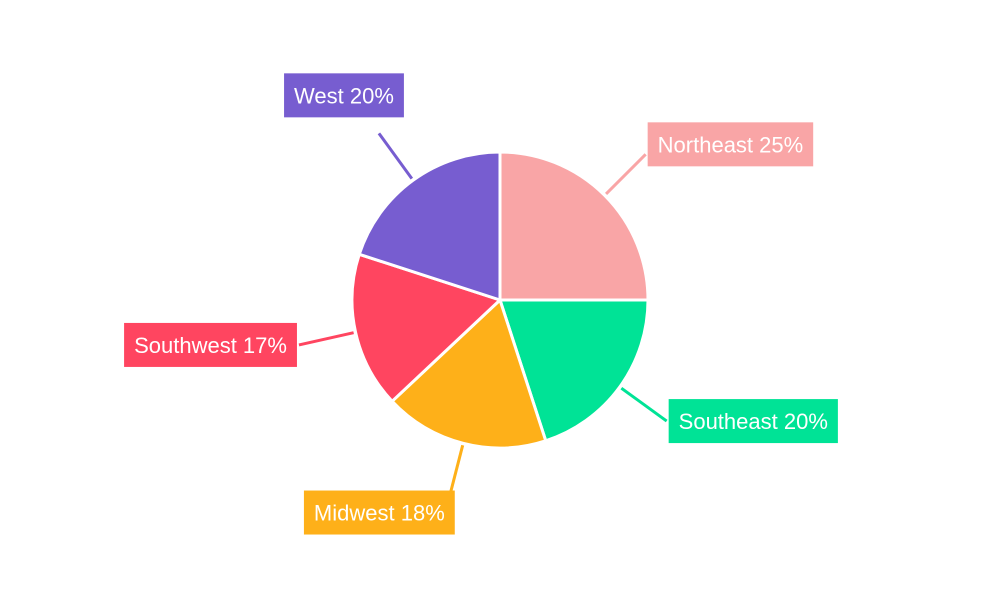  I want to click on data-label-southwest: Southwest 17%, so click(210, 344).